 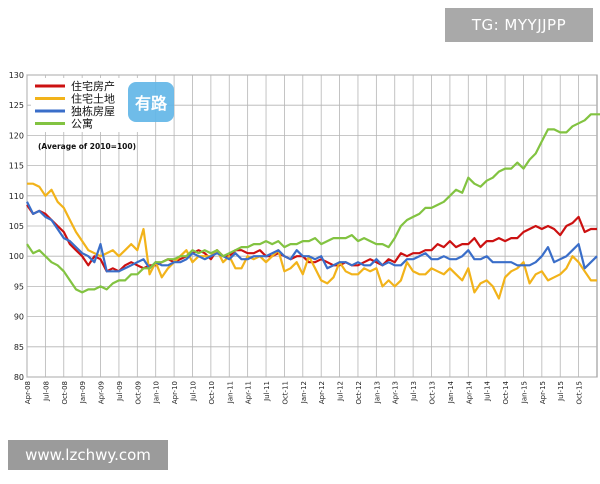 I want to click on x-tick-label: Apr-13, so click(x=396, y=392).